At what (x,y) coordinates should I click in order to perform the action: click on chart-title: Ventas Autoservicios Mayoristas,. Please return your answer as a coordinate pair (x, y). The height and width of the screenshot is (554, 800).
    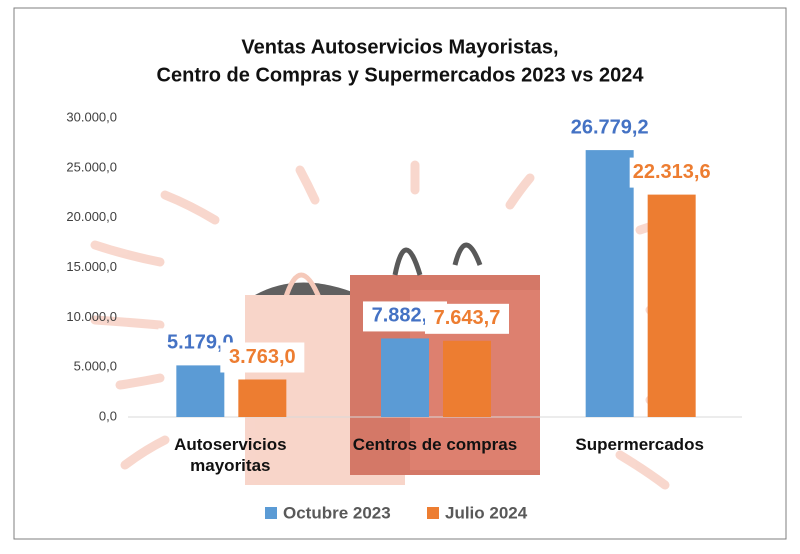
    Looking at the image, I should click on (399, 47).